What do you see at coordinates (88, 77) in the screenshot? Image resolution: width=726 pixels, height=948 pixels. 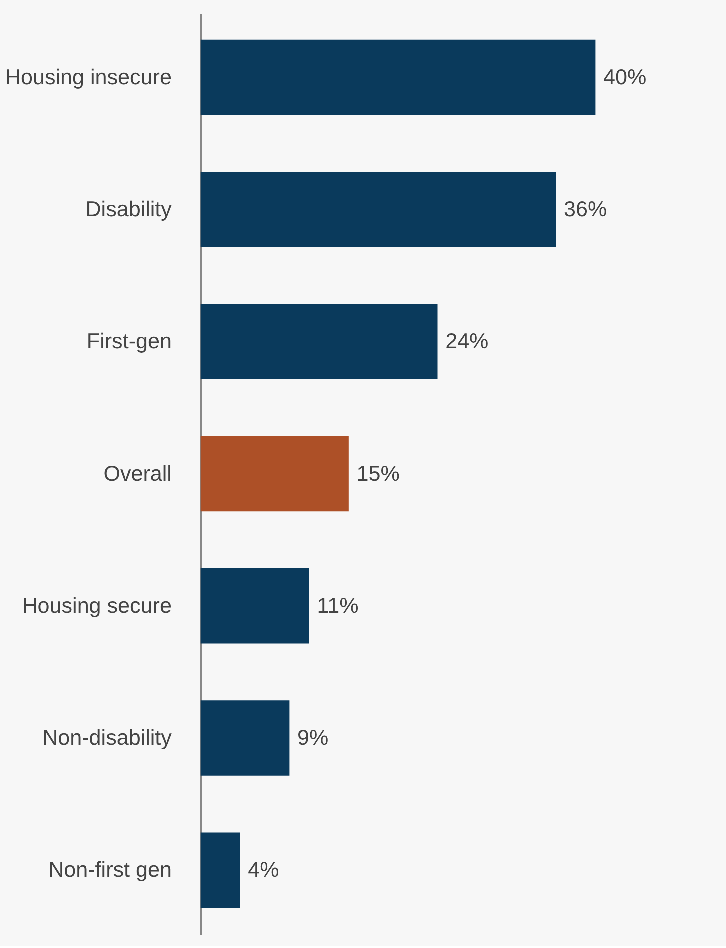 I see `y-tick-label: Housing insecure` at bounding box center [88, 77].